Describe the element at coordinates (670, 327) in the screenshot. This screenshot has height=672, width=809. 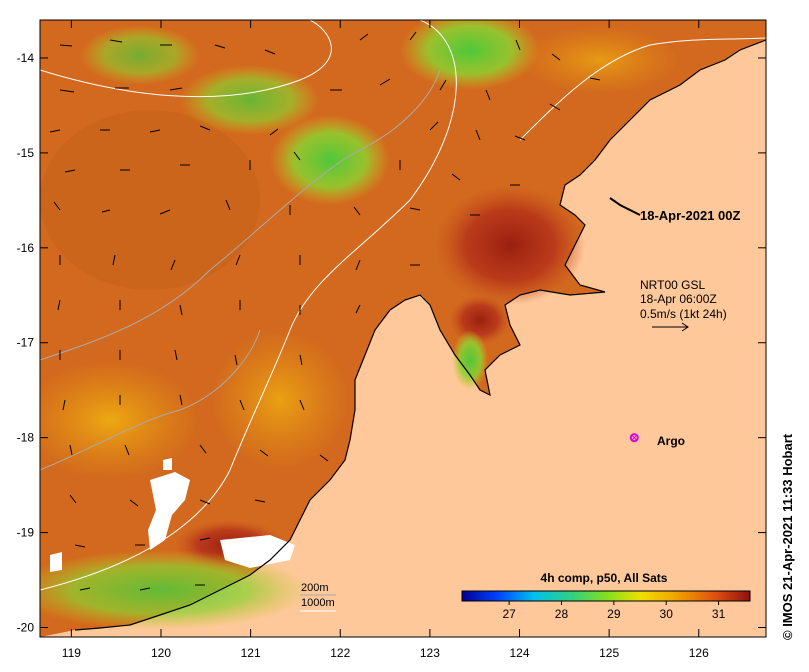
I see `gsl-scale-arrow` at that location.